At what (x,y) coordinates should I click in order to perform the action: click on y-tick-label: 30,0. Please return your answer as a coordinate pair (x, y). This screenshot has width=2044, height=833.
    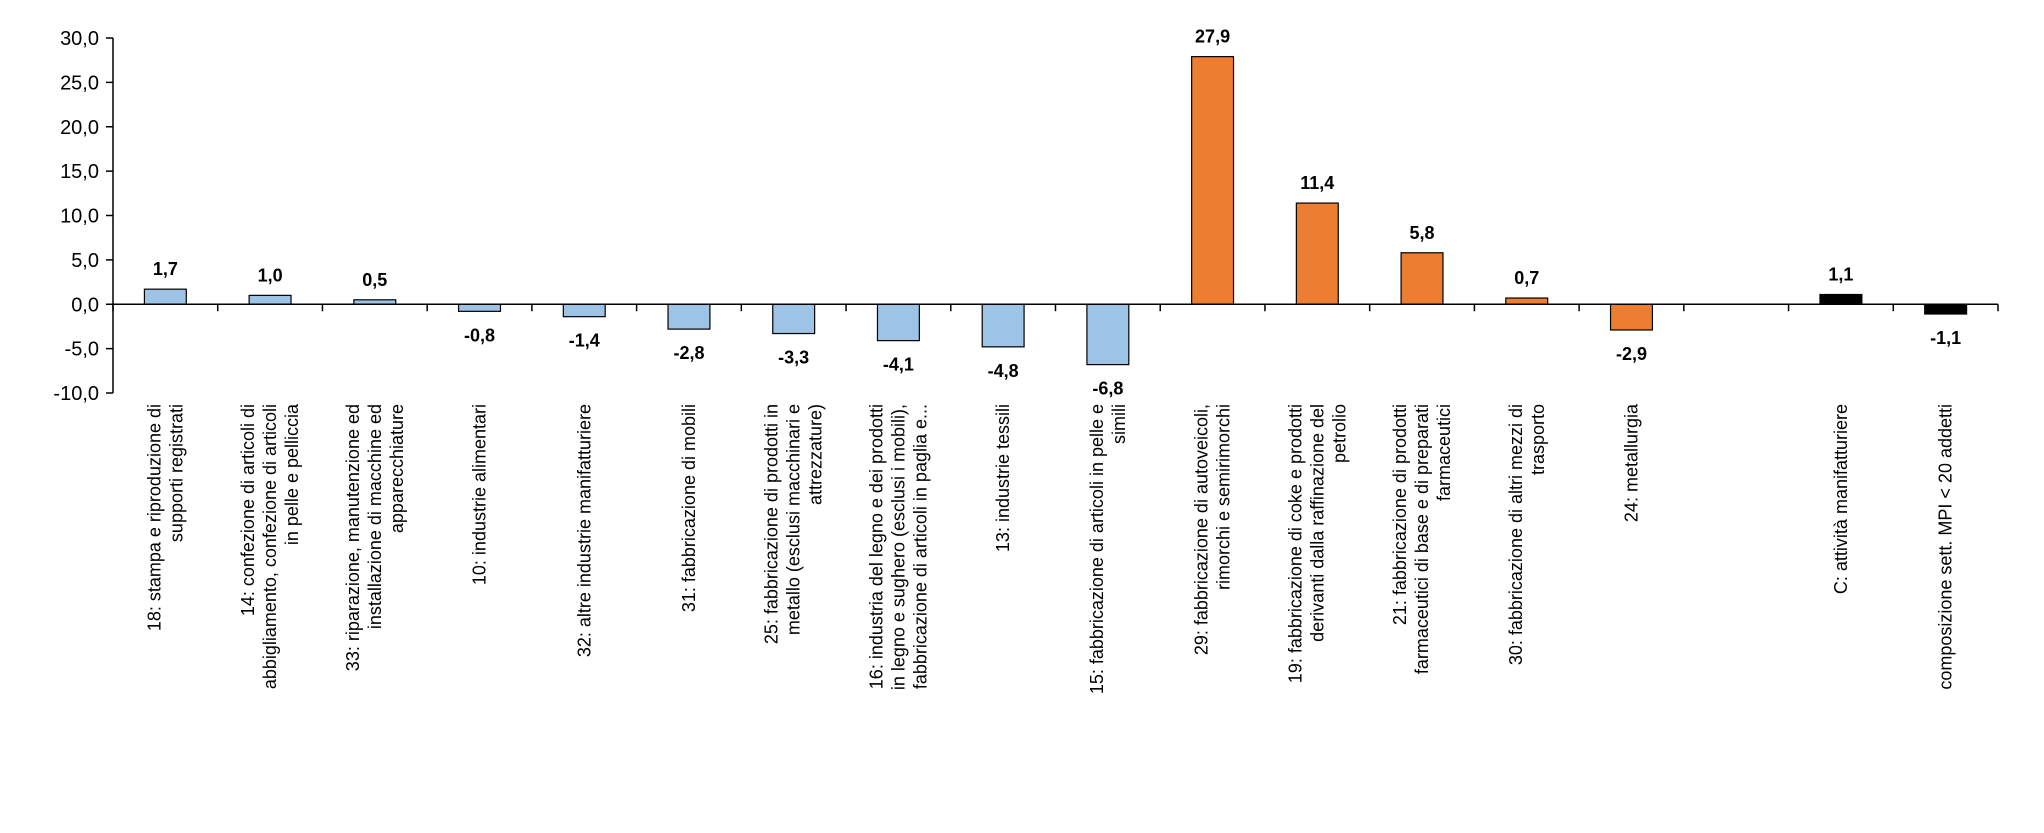
    Looking at the image, I should click on (79, 39).